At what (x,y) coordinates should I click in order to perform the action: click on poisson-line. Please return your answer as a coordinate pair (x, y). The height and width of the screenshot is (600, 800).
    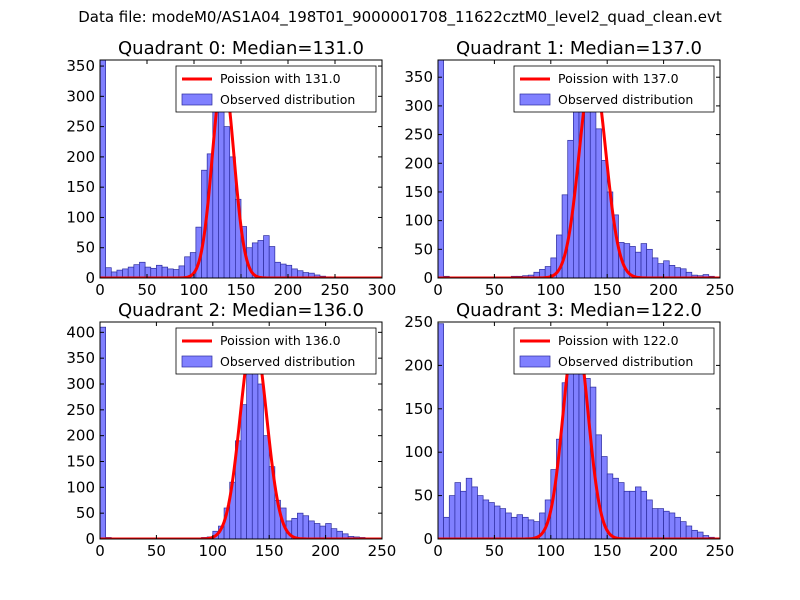
    Looking at the image, I should click on (579, 172).